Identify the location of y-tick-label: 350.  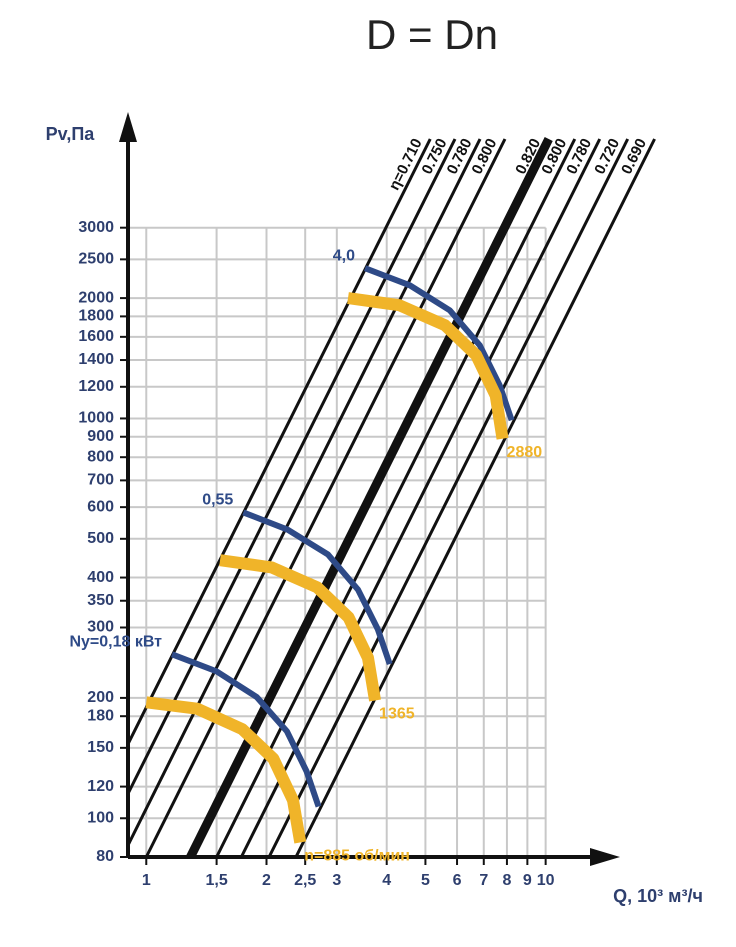
(100, 600).